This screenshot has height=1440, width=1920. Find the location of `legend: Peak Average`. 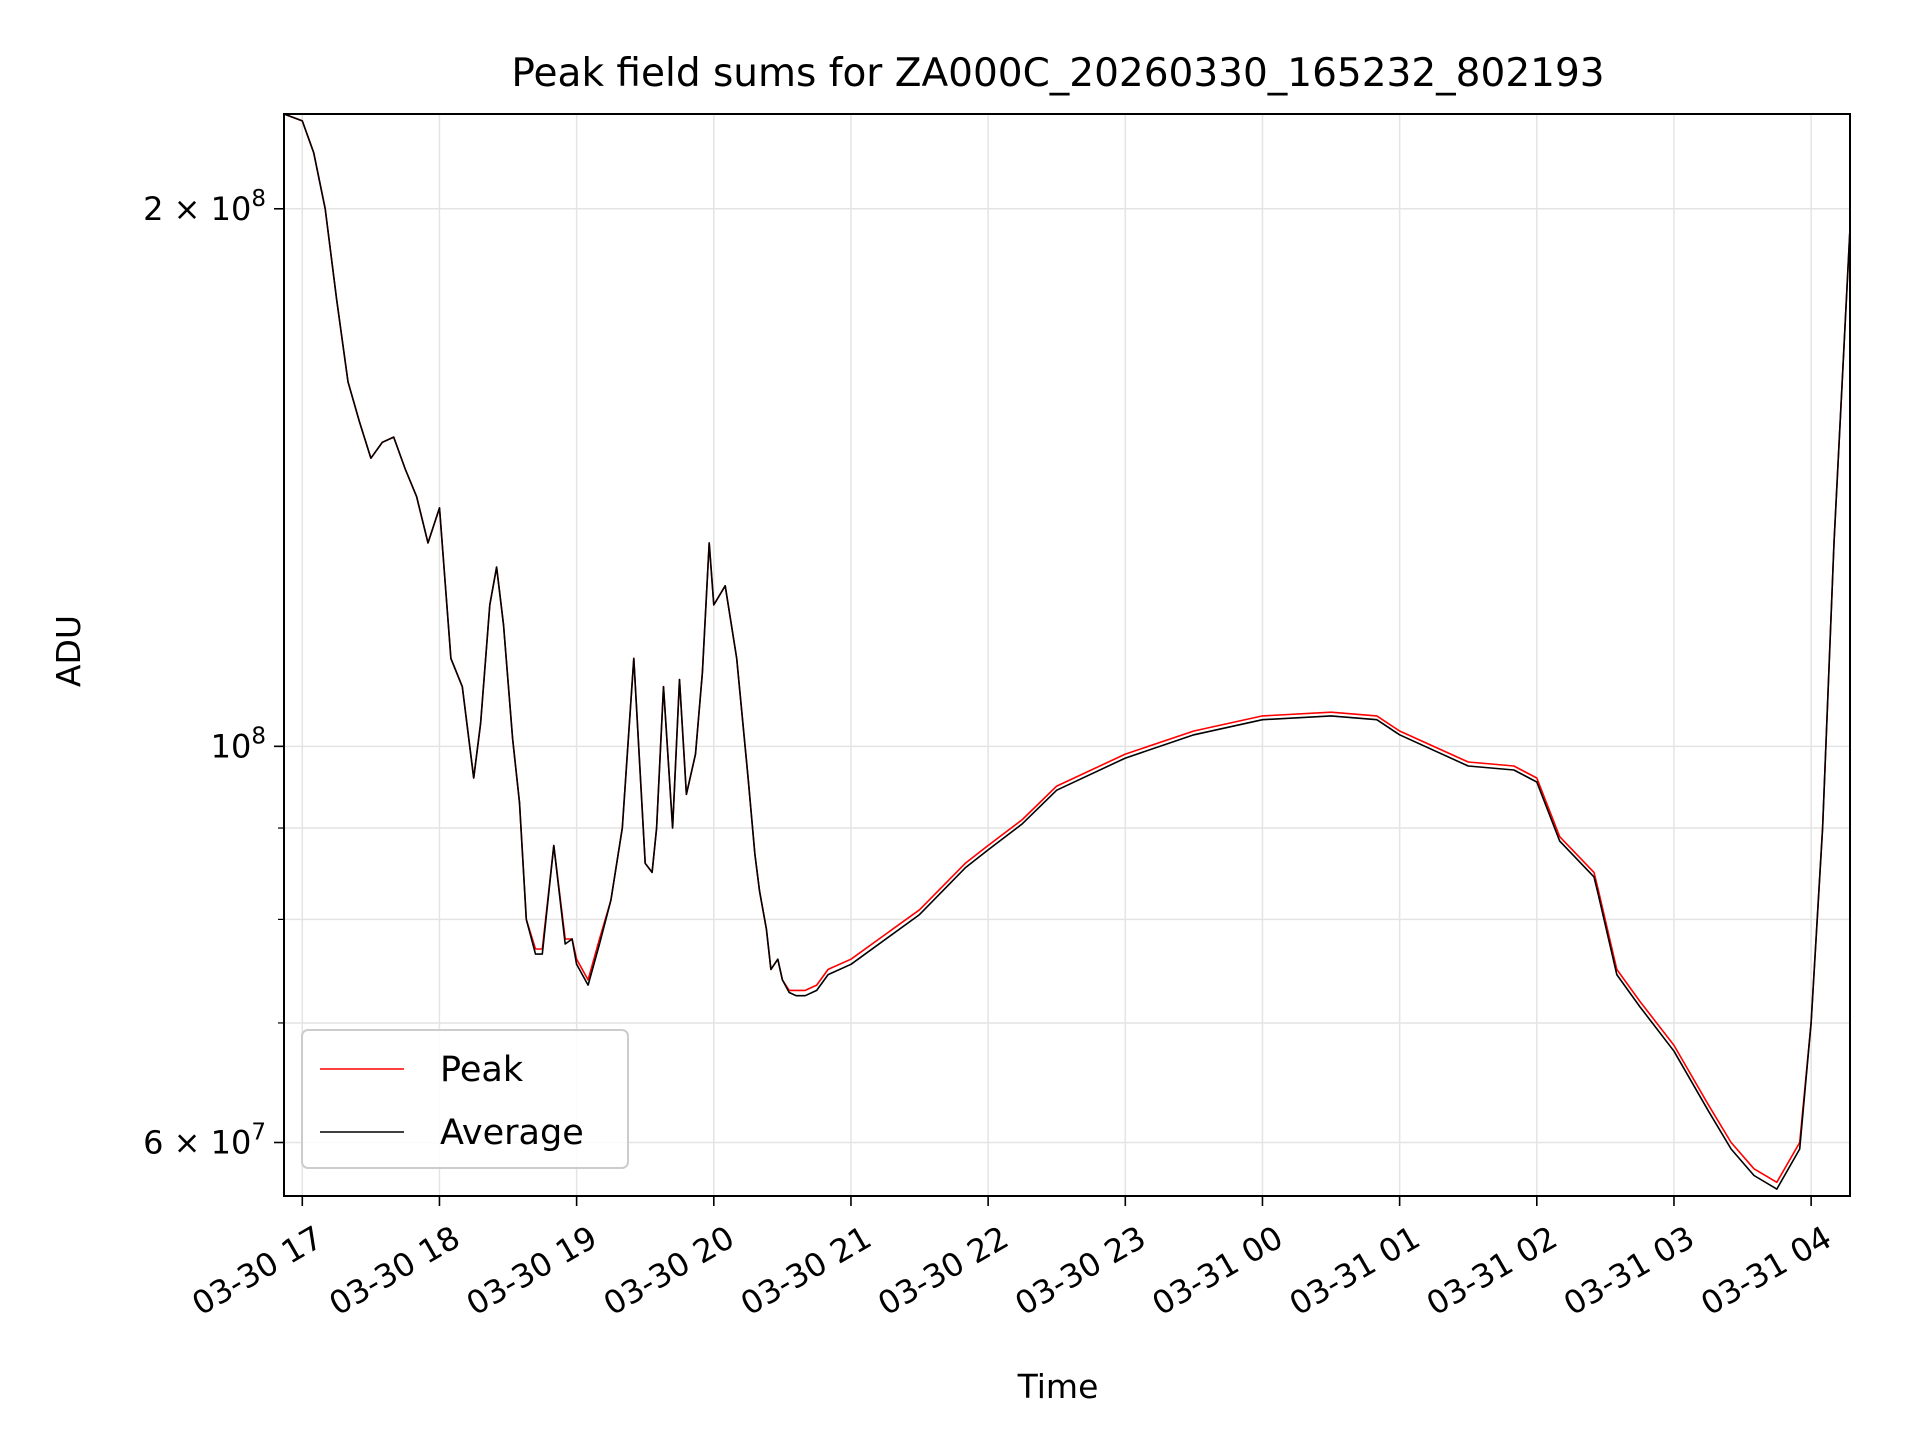

legend: Peak Average is located at coordinates (465, 1099).